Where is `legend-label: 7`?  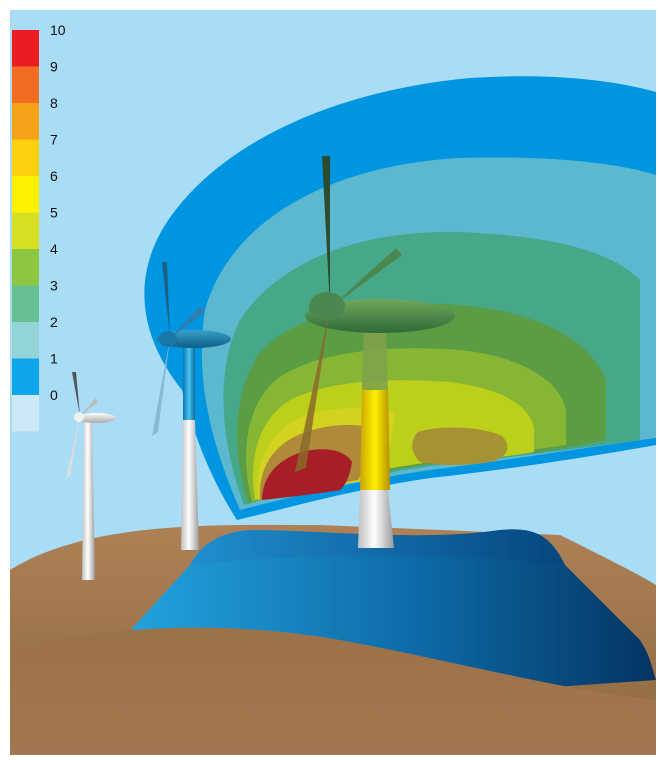
legend-label: 7 is located at coordinates (54, 140).